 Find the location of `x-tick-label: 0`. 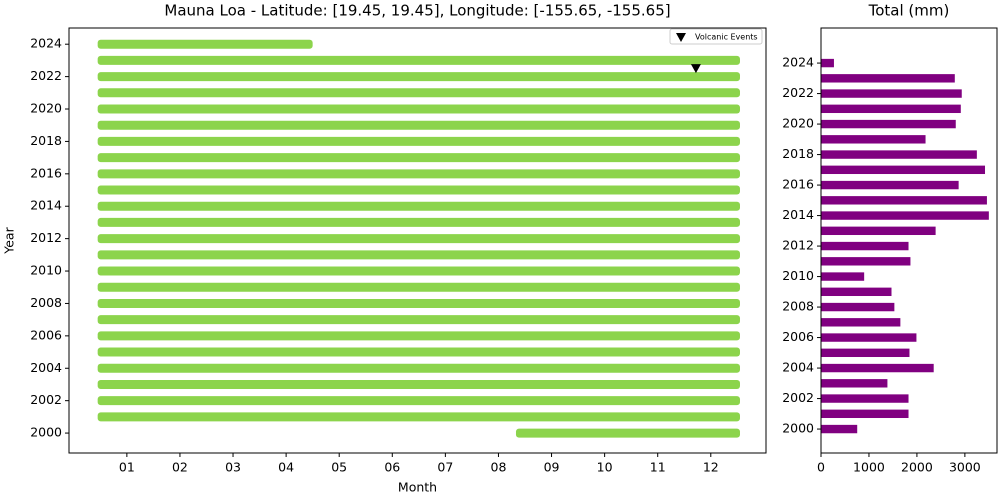

x-tick-label: 0 is located at coordinates (821, 467).